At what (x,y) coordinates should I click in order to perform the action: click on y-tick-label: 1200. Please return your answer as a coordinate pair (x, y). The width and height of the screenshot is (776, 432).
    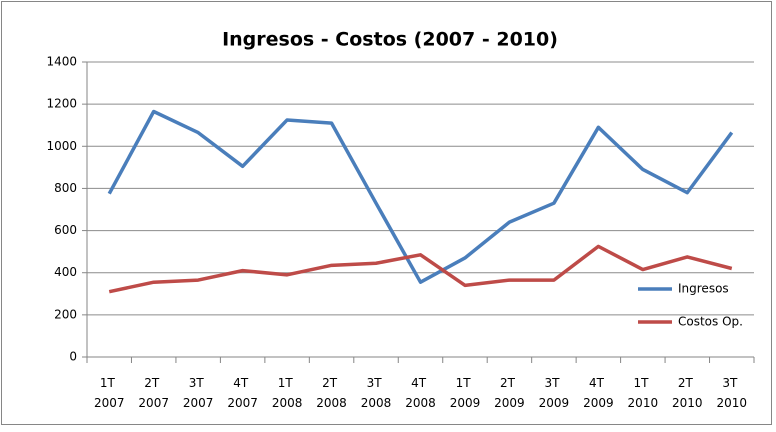
    Looking at the image, I should click on (61, 104).